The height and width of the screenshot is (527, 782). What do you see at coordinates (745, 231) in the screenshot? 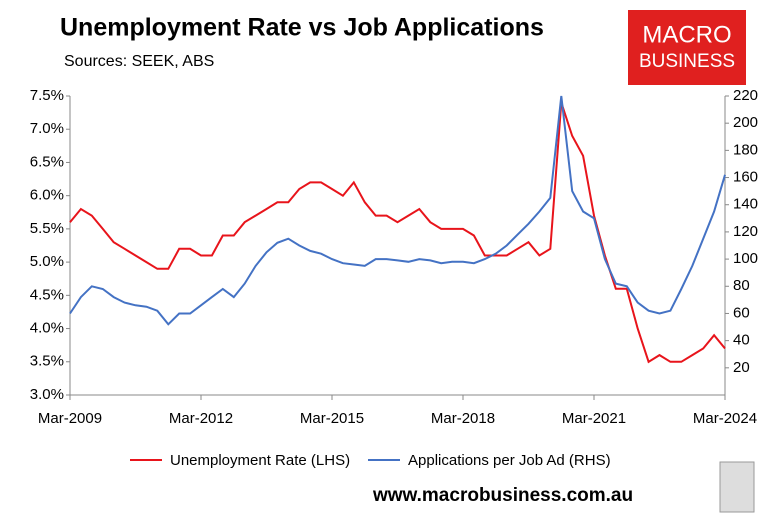
I see `y2-tick-label: 120` at bounding box center [745, 231].